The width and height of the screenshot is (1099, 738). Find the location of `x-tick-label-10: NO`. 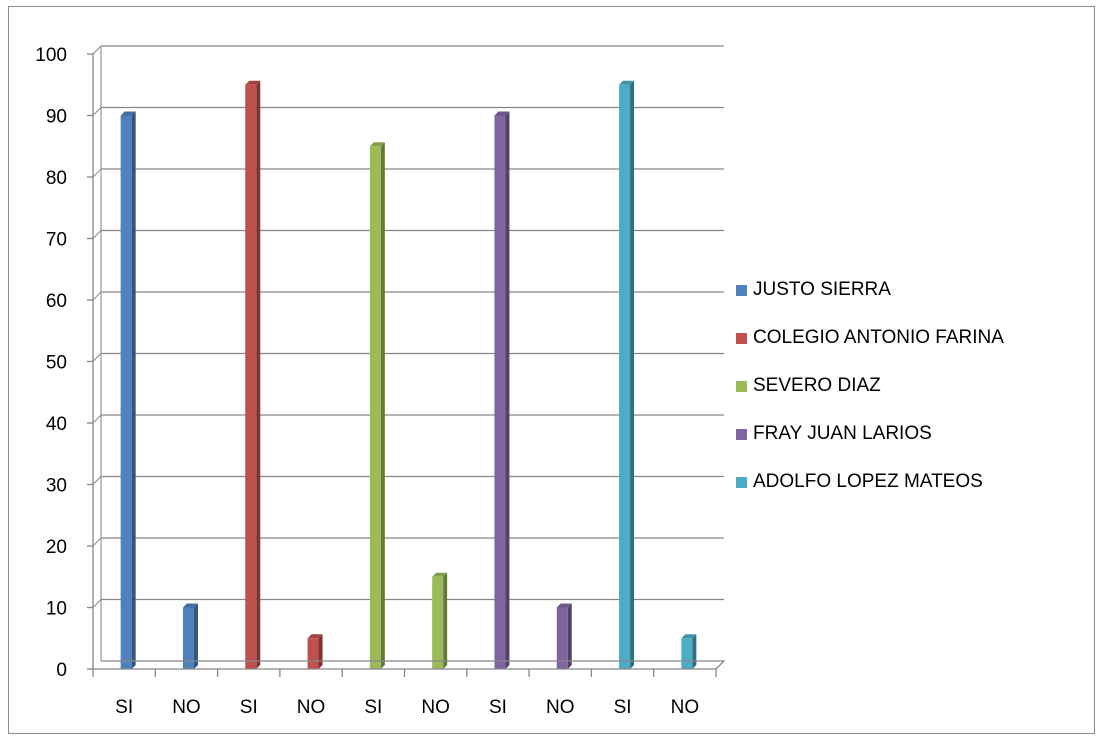

x-tick-label-10: NO is located at coordinates (685, 707).